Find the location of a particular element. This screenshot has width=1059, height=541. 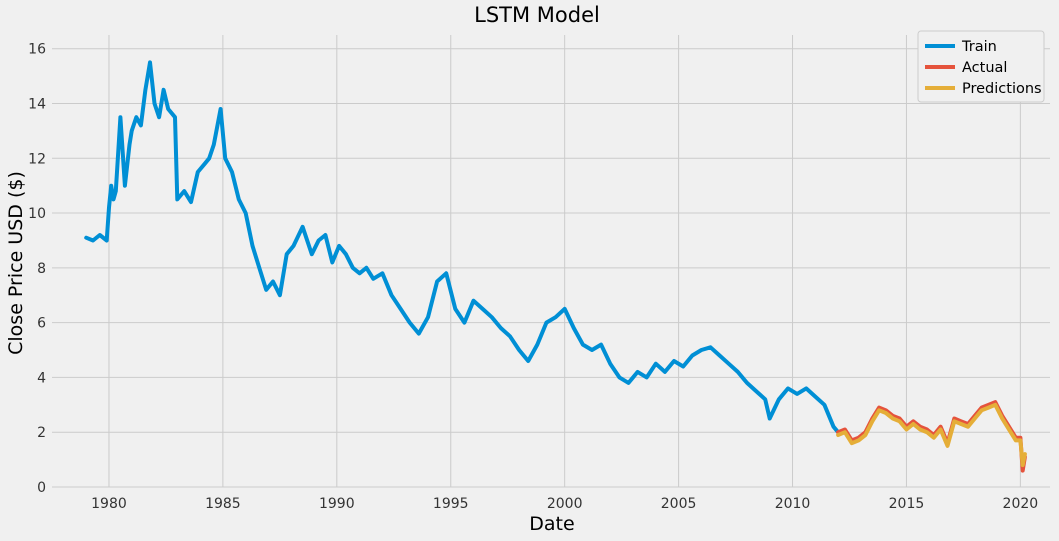

y-tick-label: 12 is located at coordinates (37, 159).